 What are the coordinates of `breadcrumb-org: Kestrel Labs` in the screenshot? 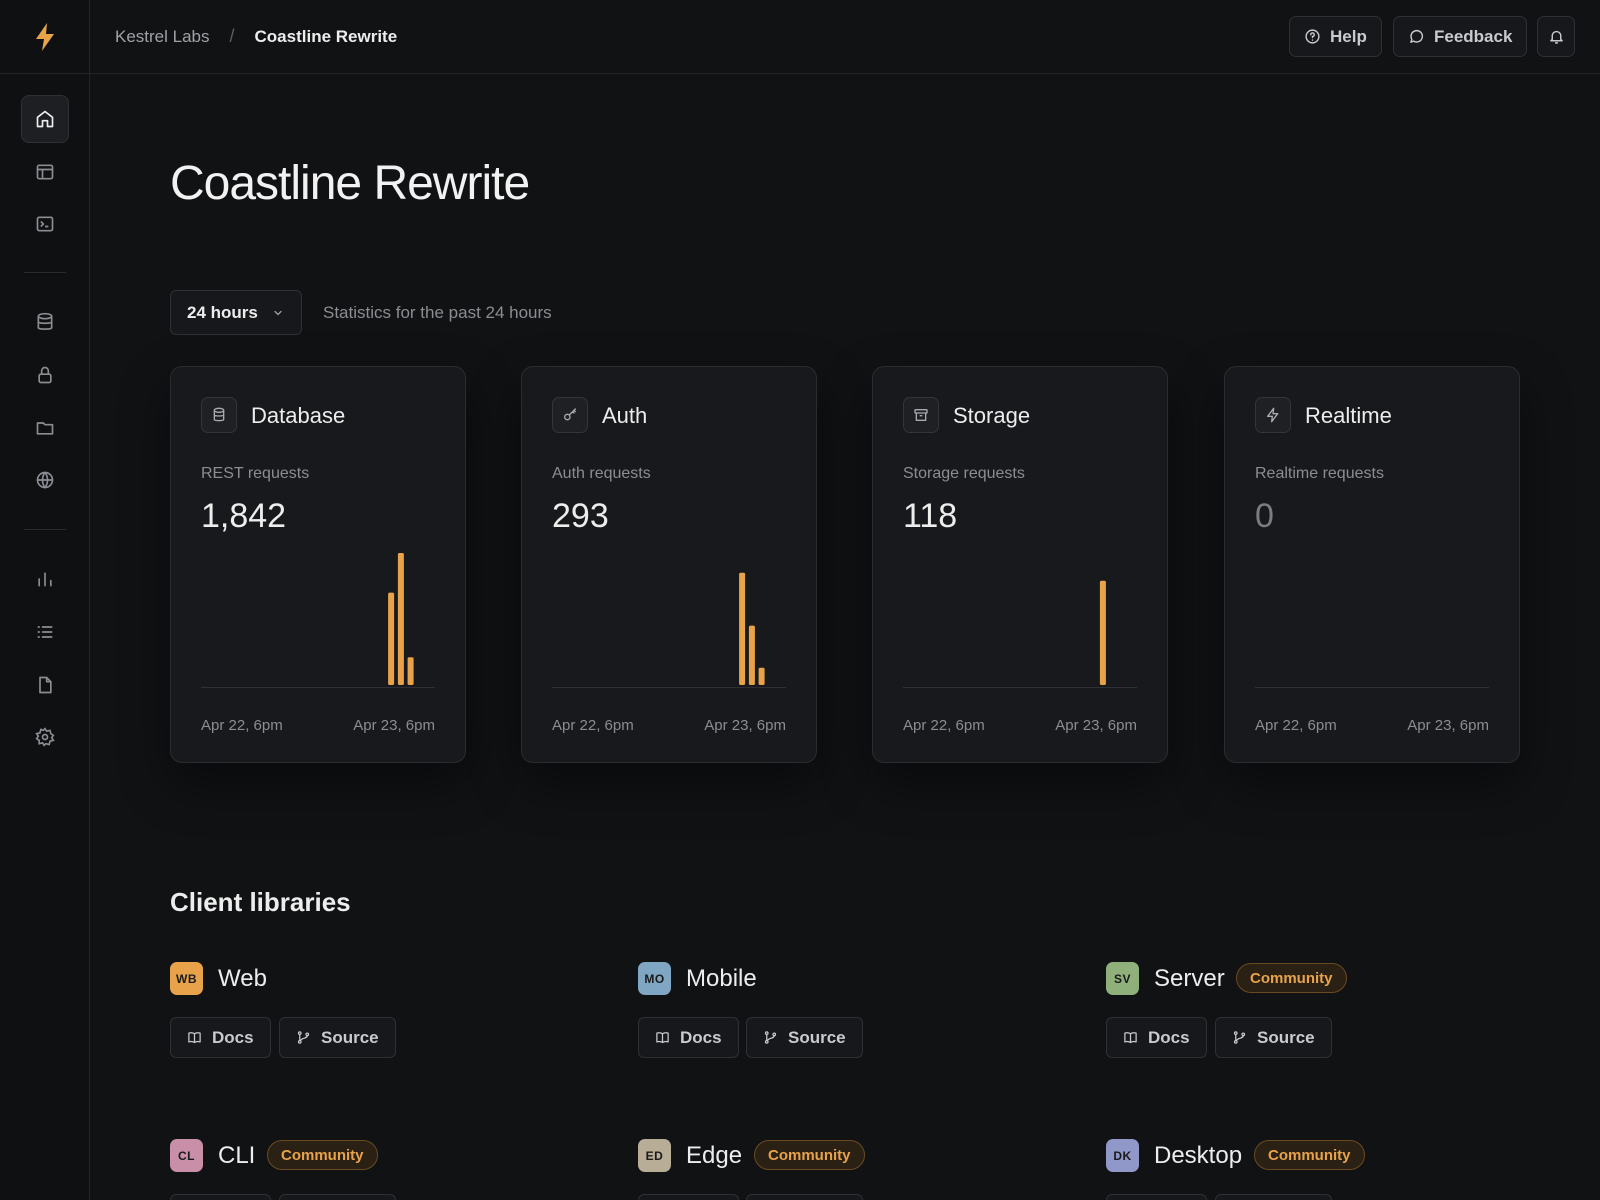 It's located at (162, 36).